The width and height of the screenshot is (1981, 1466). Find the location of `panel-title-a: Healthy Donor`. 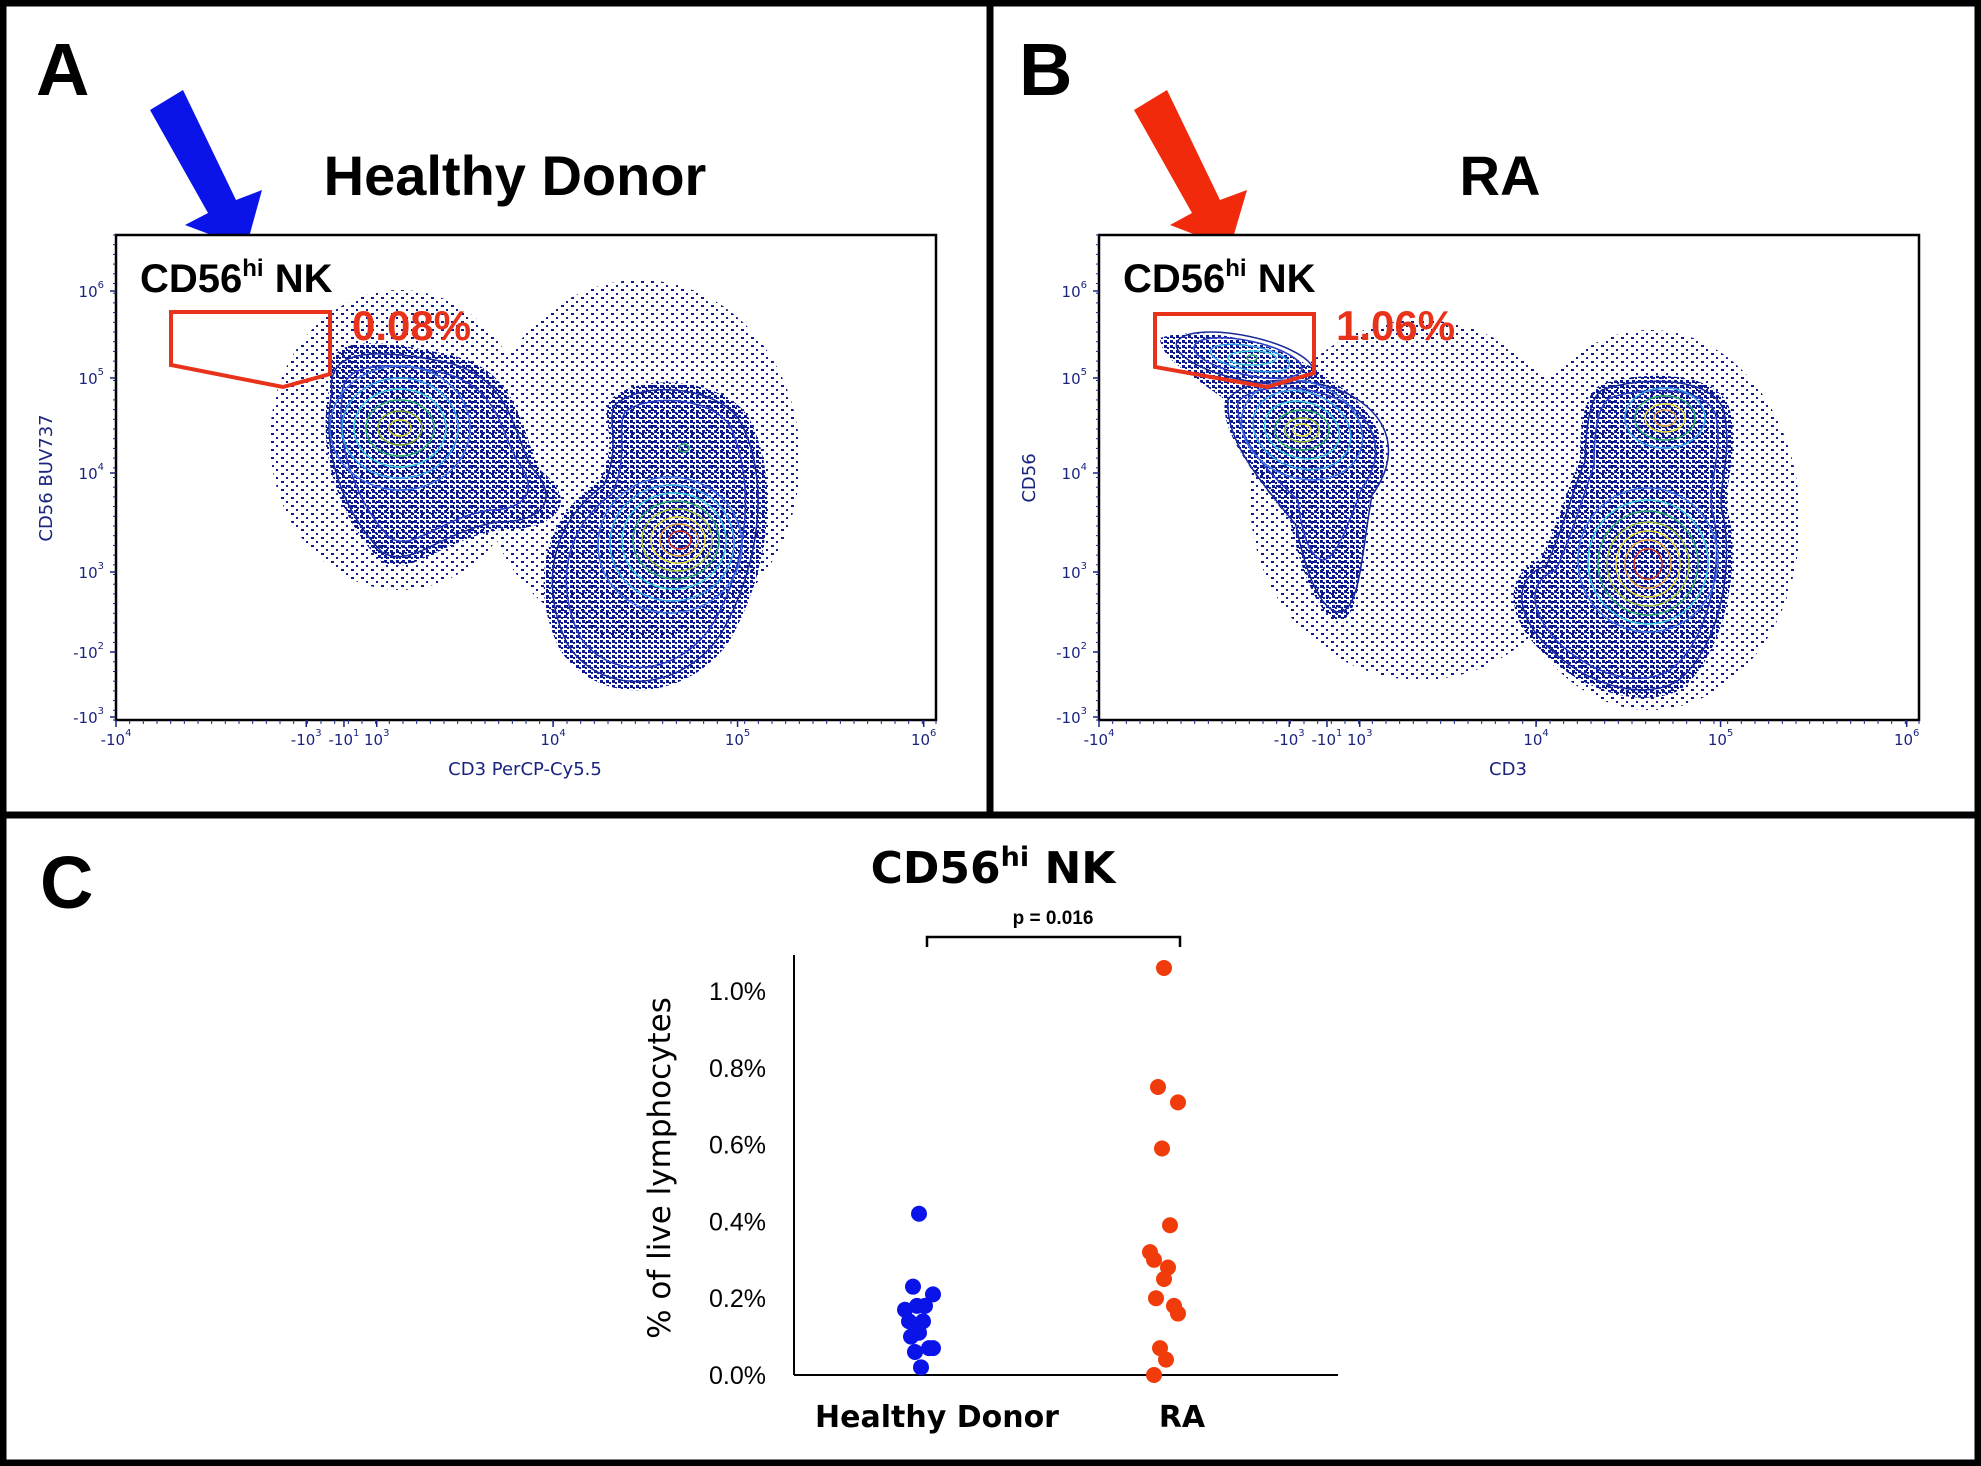

panel-title-a: Healthy Donor is located at coordinates (515, 175).